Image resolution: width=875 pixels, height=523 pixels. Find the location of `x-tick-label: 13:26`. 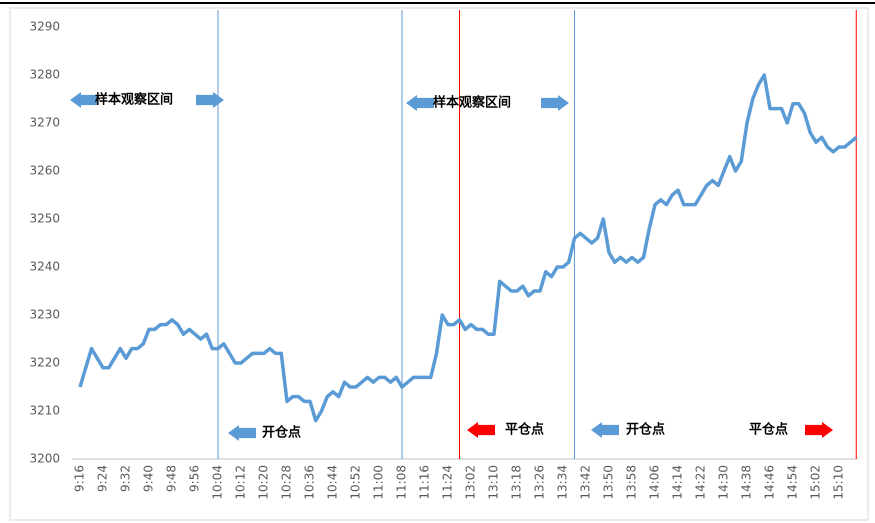

x-tick-label: 13:26 is located at coordinates (540, 482).